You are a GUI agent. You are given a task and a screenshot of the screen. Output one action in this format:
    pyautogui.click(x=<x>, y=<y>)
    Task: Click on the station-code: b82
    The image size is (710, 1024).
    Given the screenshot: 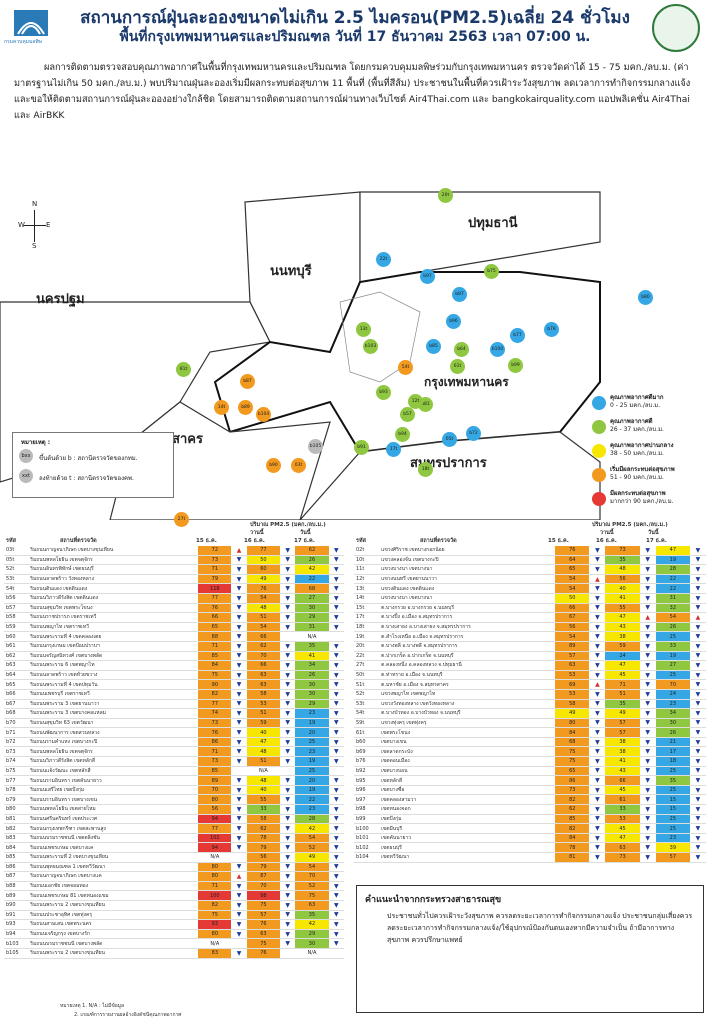 What is the action you would take?
    pyautogui.click(x=16, y=828)
    